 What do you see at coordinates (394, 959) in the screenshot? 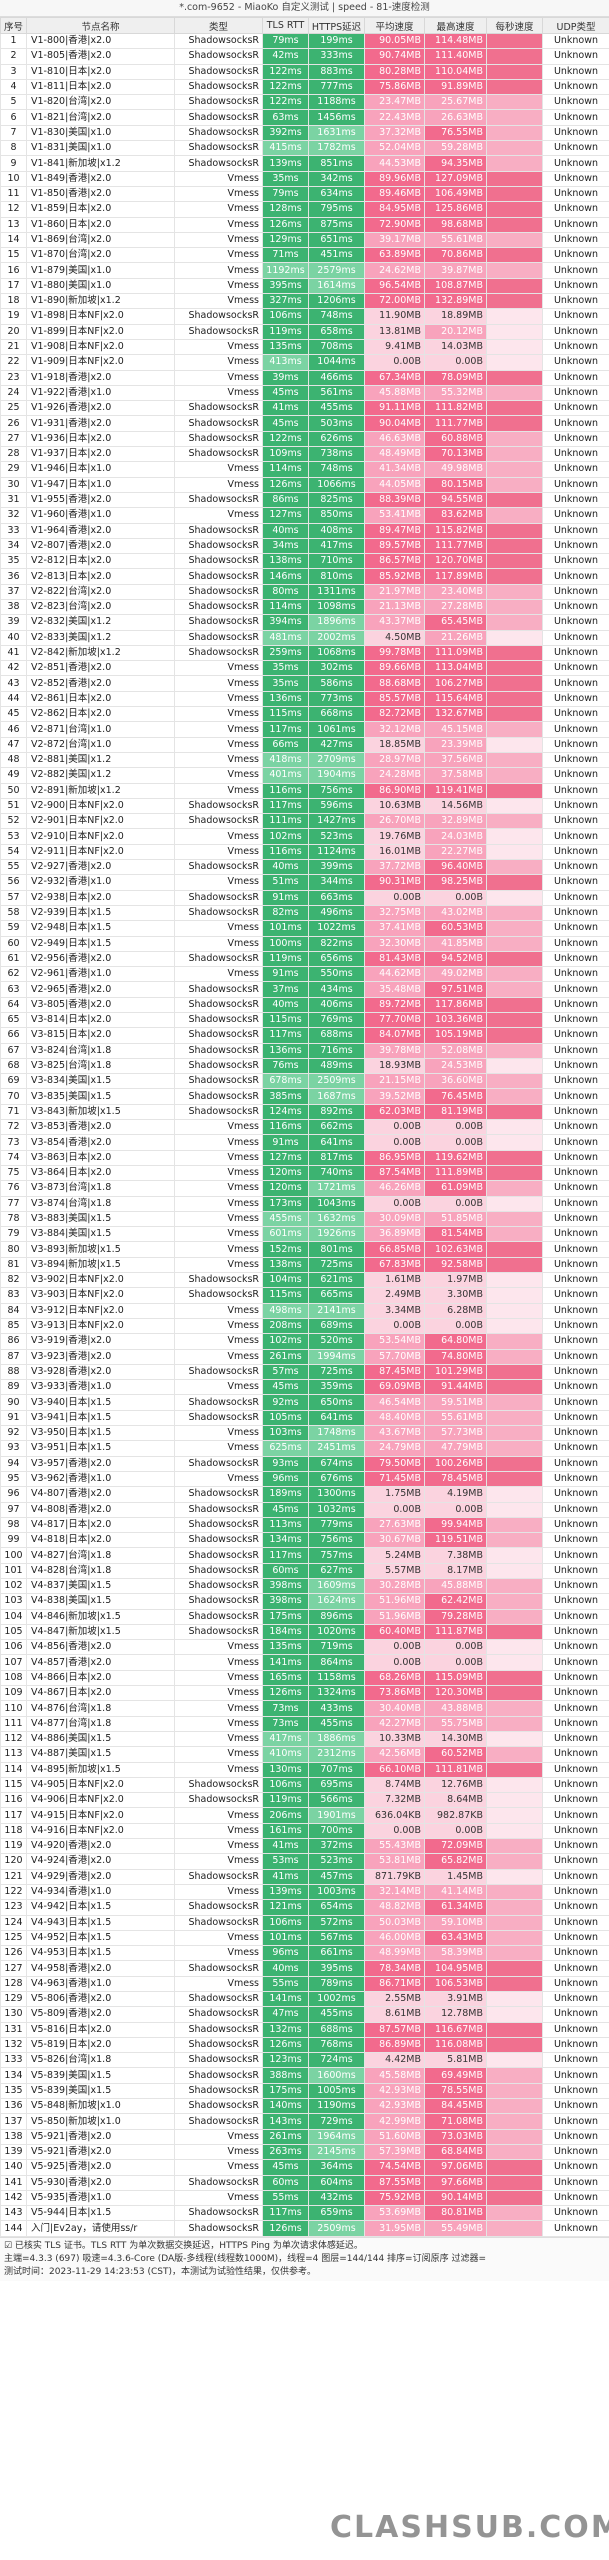
I see `avg-speed: 81.43MB` at bounding box center [394, 959].